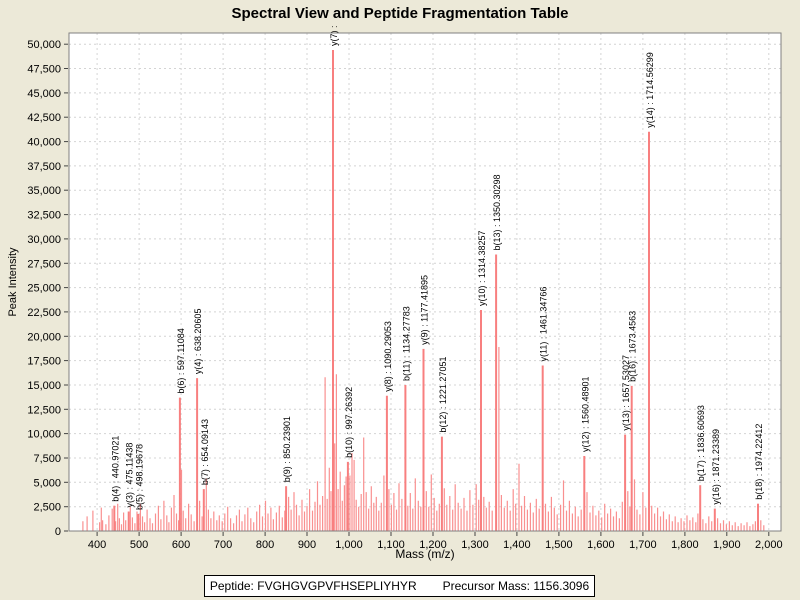  I want to click on svg-text: 1,800, so click(685, 545).